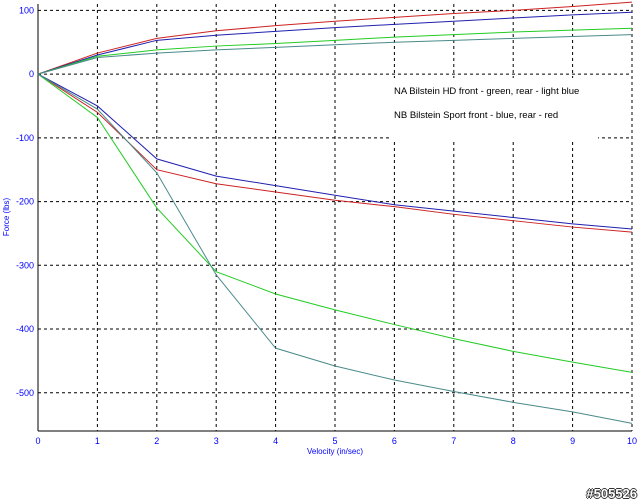  Describe the element at coordinates (25, 265) in the screenshot. I see `y-tick-label-4: -300` at that location.